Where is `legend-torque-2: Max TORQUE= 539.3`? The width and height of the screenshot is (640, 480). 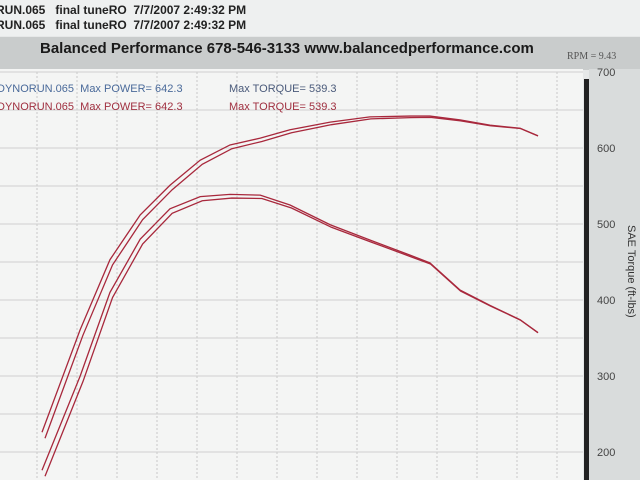 legend-torque-2: Max TORQUE= 539.3 is located at coordinates (283, 107).